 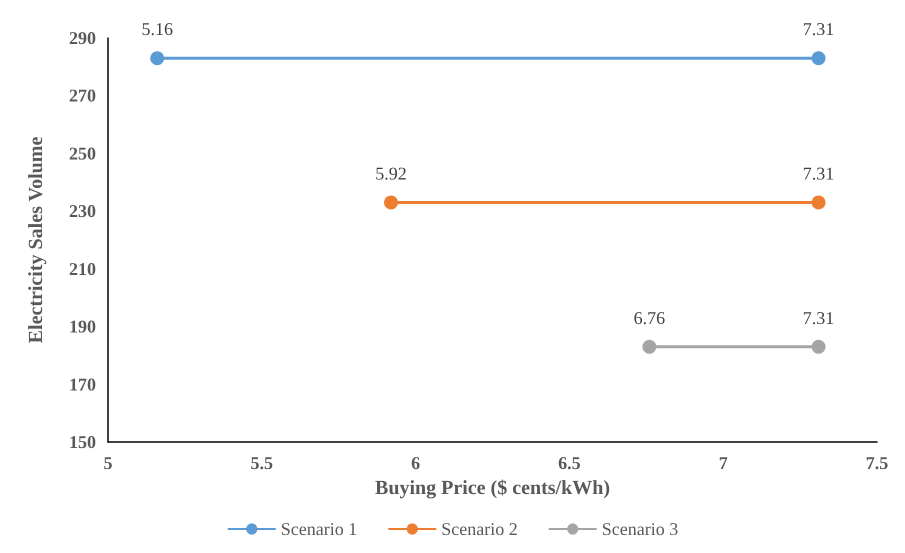 What do you see at coordinates (723, 463) in the screenshot?
I see `x-tick-label: 7` at bounding box center [723, 463].